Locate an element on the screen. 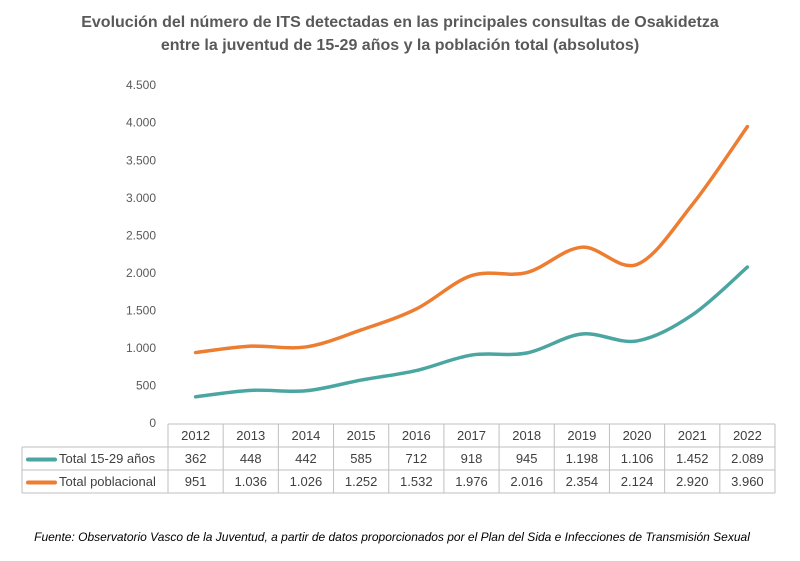 Image resolution: width=800 pixels, height=561 pixels. y-tick-label: 4.000 is located at coordinates (141, 123).